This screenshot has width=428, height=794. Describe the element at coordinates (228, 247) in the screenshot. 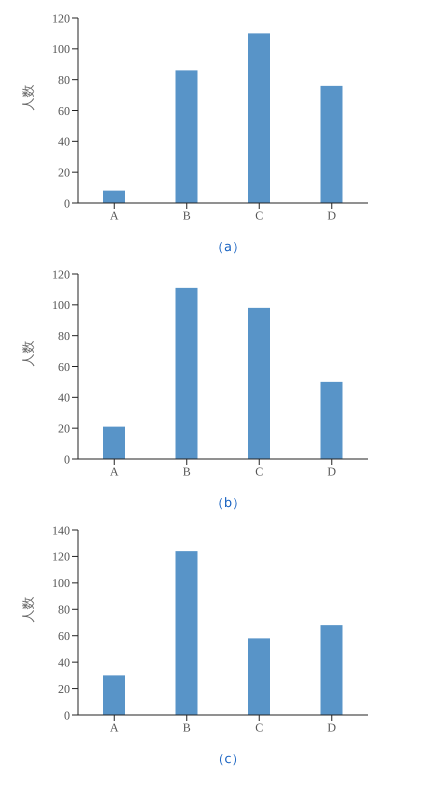

I see `text: （a）` at that location.